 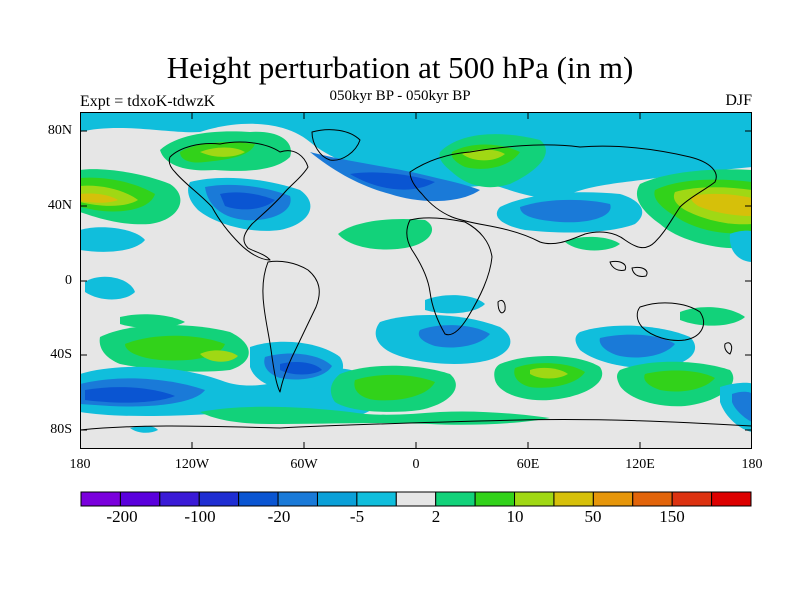 What do you see at coordinates (200, 516) in the screenshot?
I see `colorbar-label: -100` at bounding box center [200, 516].